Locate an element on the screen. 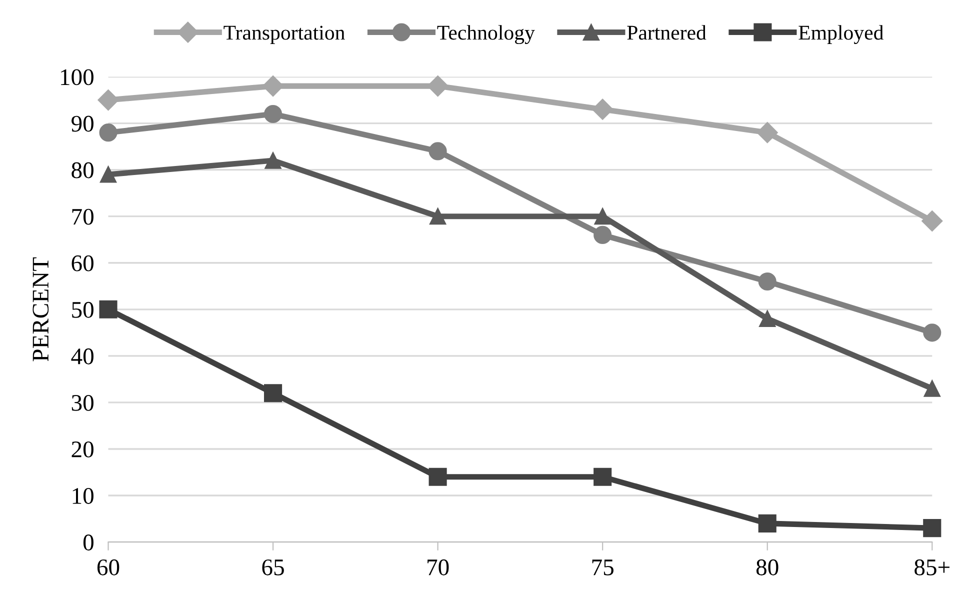 The height and width of the screenshot is (595, 958). legend-label: Transportation is located at coordinates (284, 35).